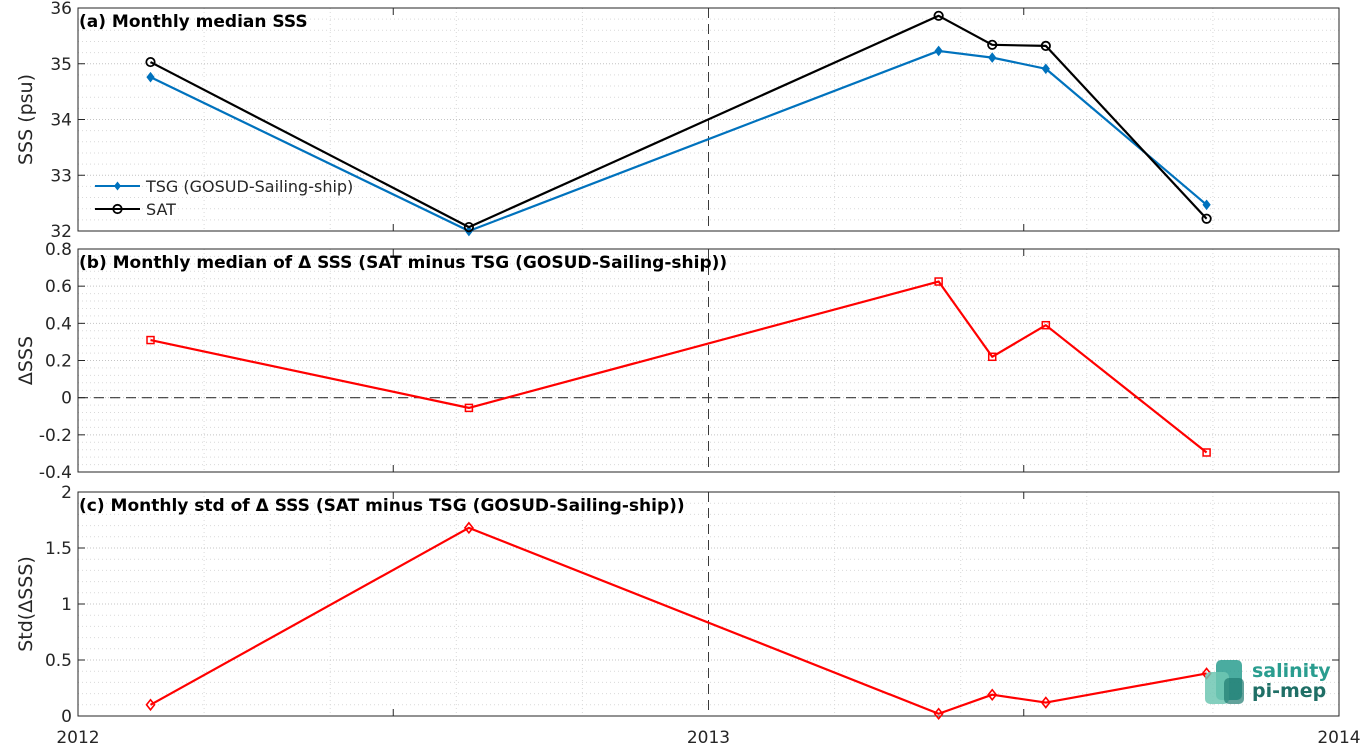 The height and width of the screenshot is (745, 1364). Describe the element at coordinates (58, 362) in the screenshot. I see `y-tick-label: 0.2` at that location.